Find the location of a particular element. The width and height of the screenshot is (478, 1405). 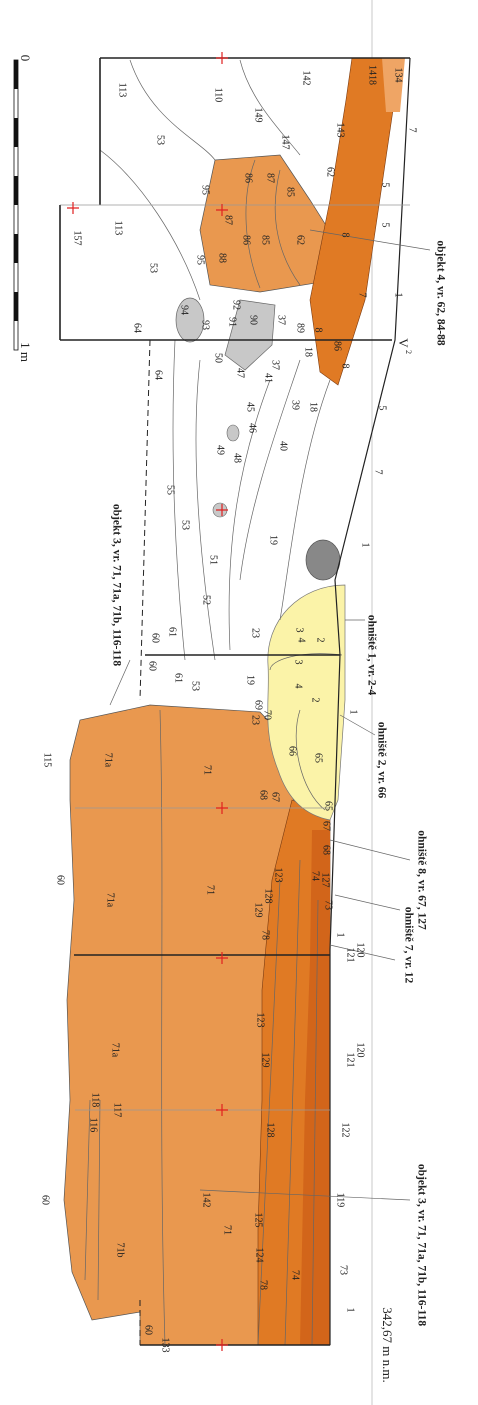

scale-bar is located at coordinates (16, 205).